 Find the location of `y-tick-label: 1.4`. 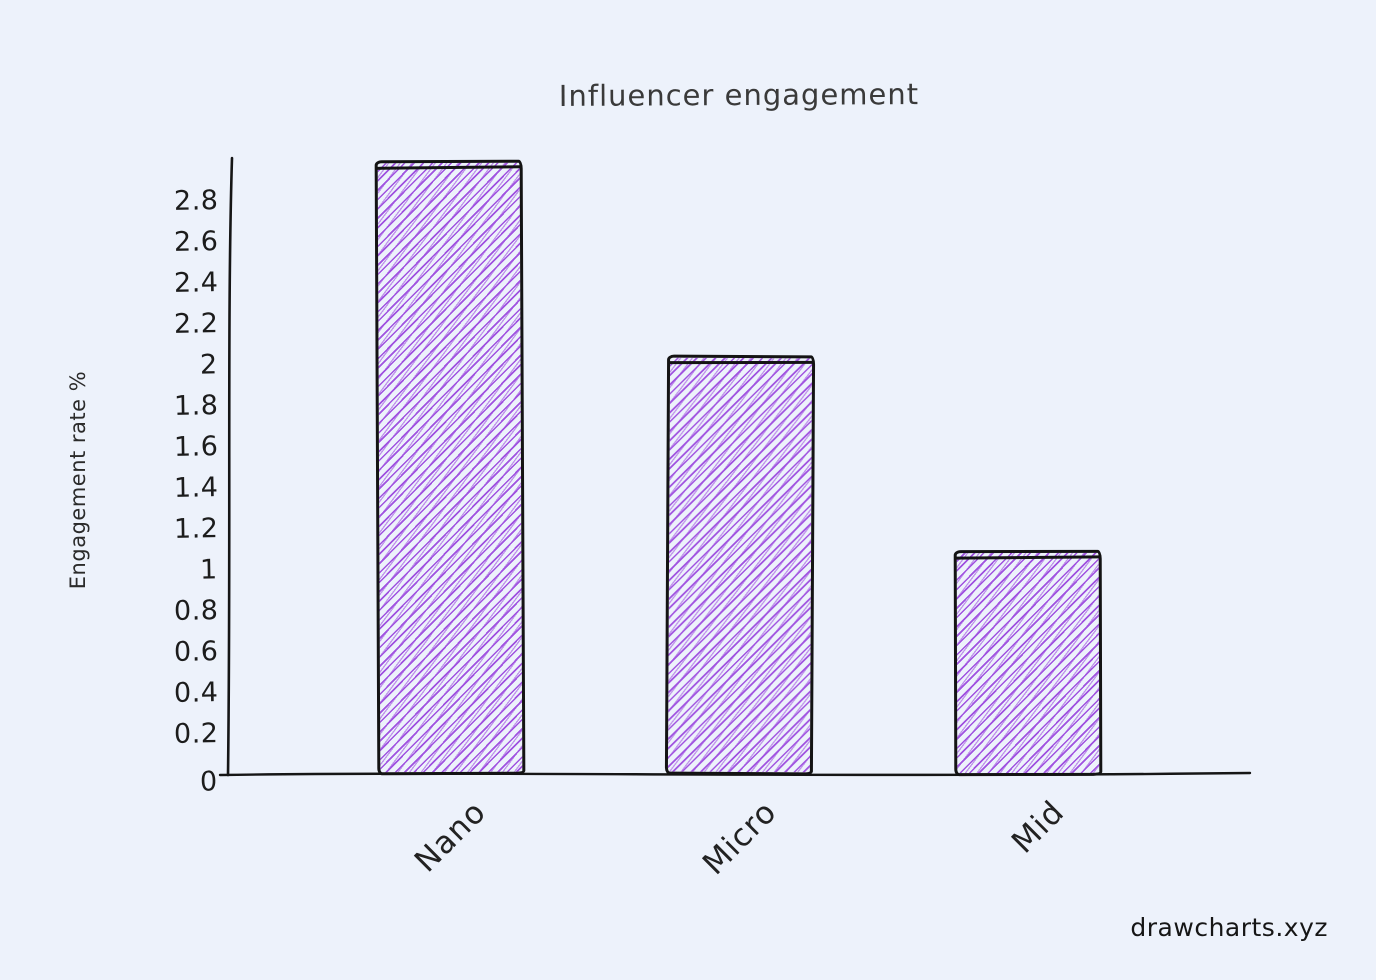

y-tick-label: 1.4 is located at coordinates (196, 488).